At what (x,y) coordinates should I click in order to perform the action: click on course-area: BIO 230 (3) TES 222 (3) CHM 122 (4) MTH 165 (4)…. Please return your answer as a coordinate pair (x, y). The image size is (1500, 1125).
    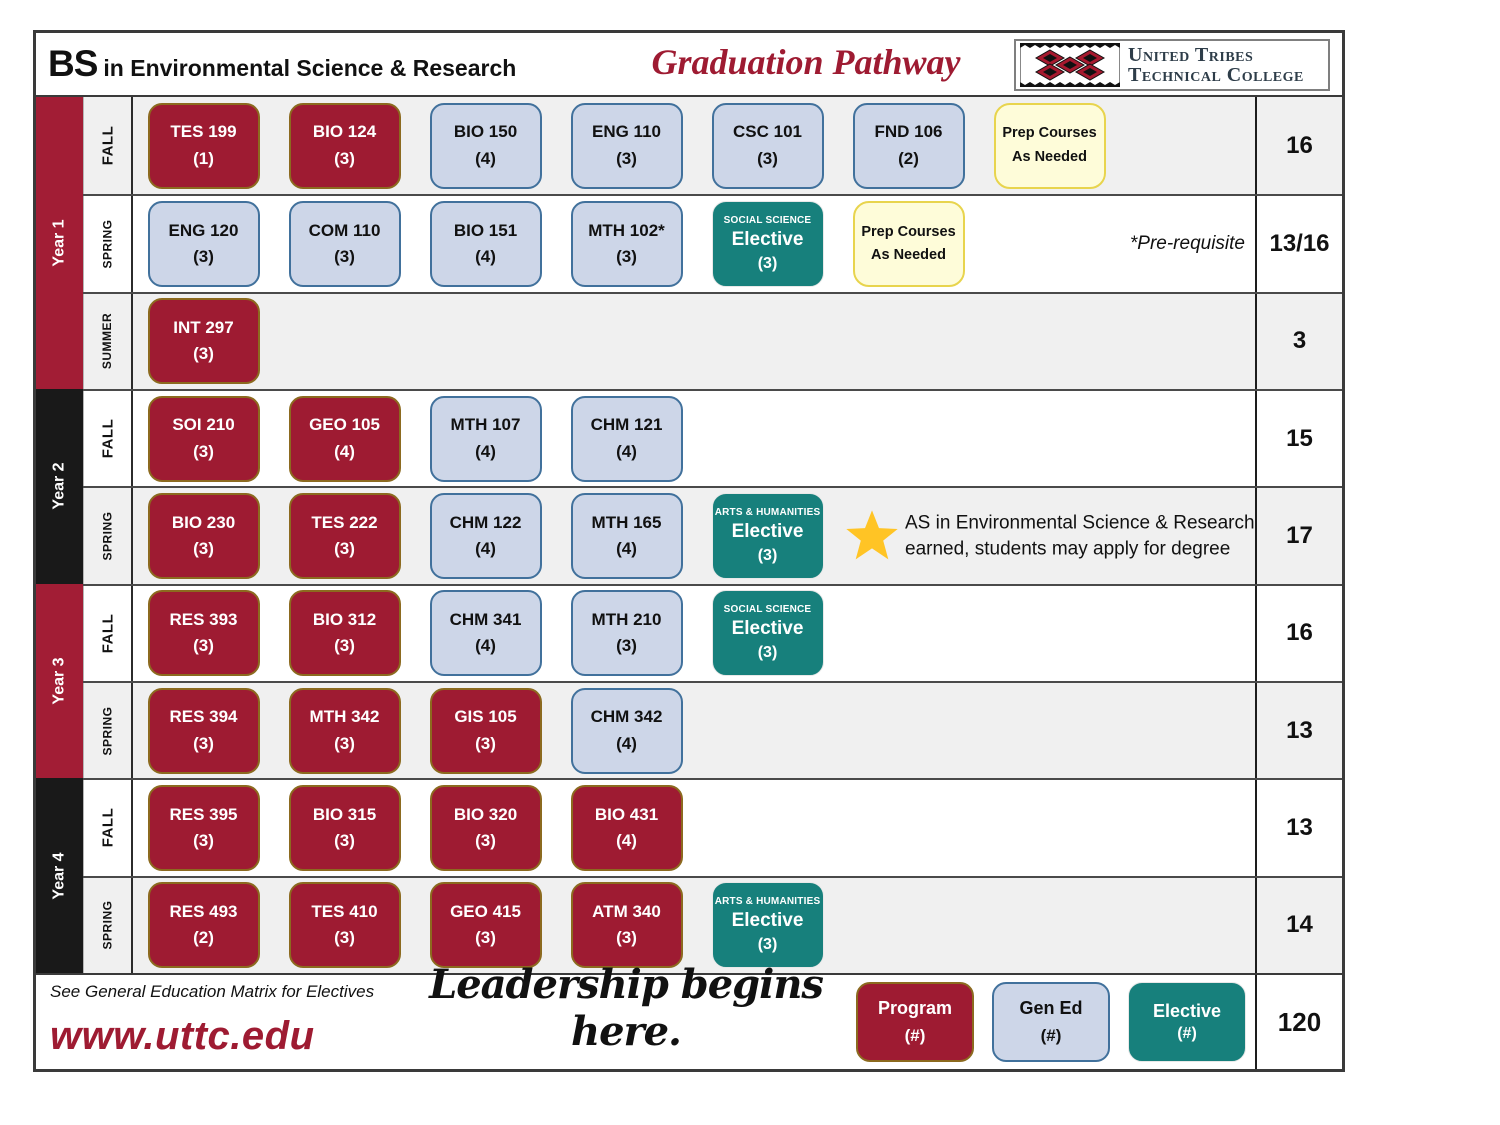
    Looking at the image, I should click on (694, 535).